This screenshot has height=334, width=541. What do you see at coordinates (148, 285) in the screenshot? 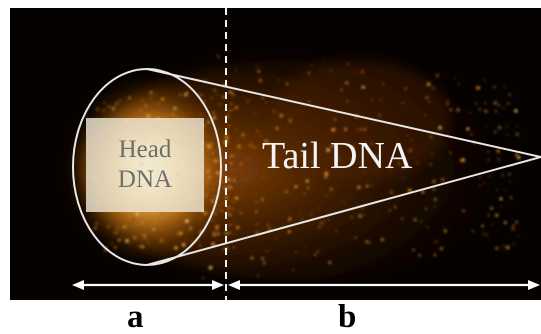
I see `arrow-a` at bounding box center [148, 285].